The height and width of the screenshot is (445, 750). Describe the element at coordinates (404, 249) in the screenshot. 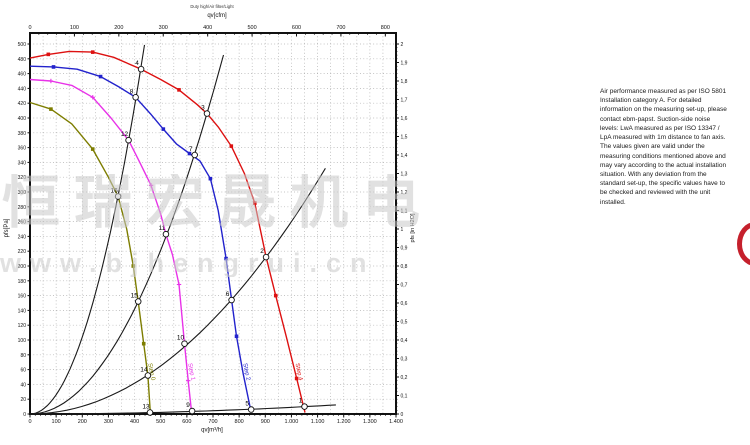

I see `svg-text: 0,9` at that location.